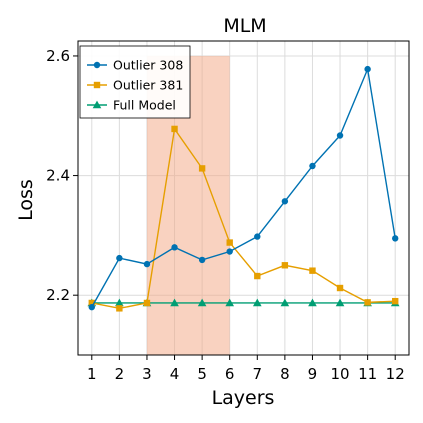  I want to click on x-tick-label: 12, so click(395, 374).